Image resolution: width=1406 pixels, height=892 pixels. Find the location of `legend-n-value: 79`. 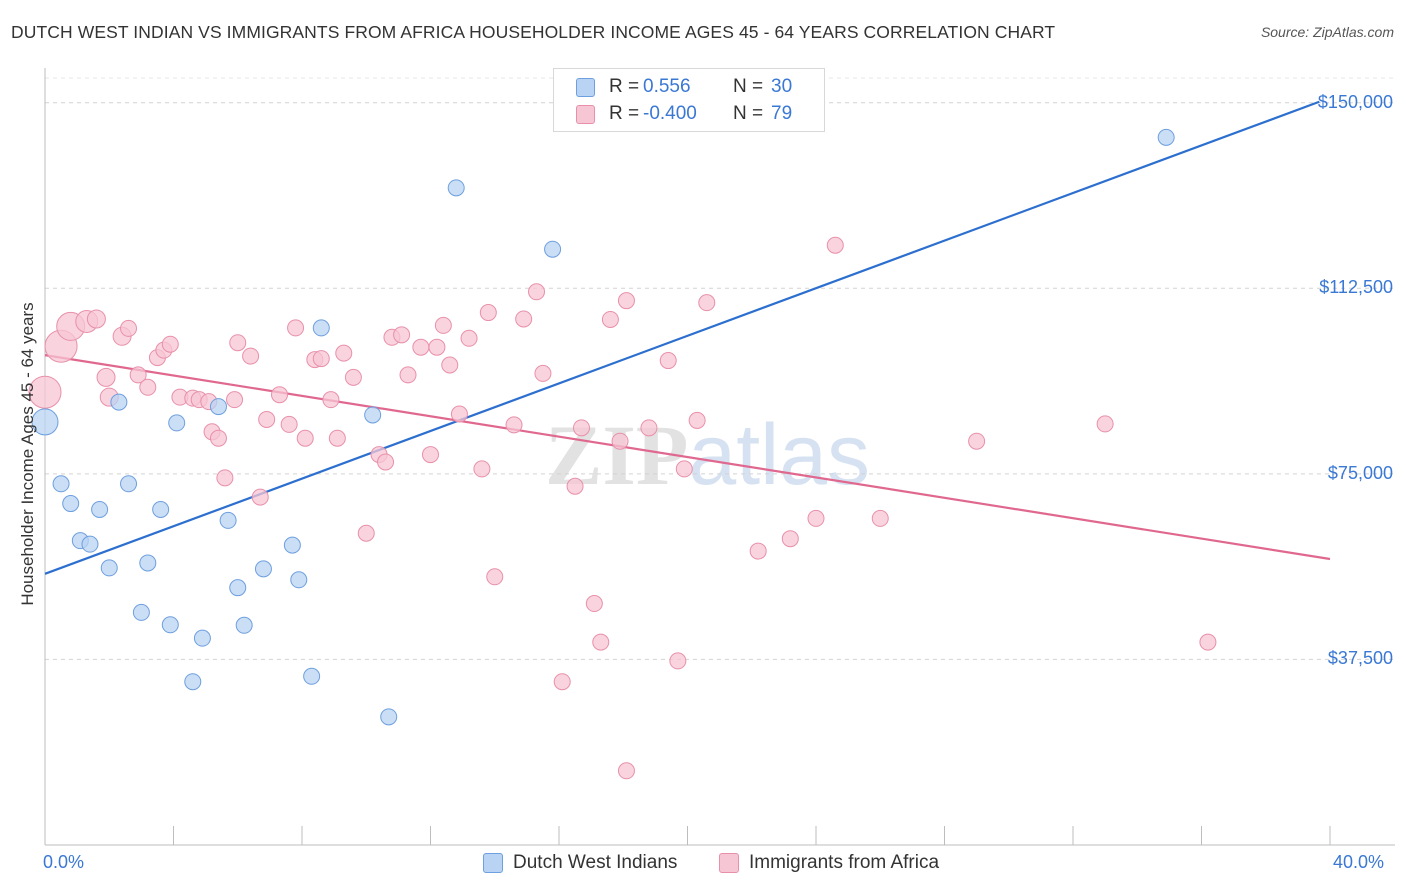

legend-n-value: 79 is located at coordinates (782, 113).